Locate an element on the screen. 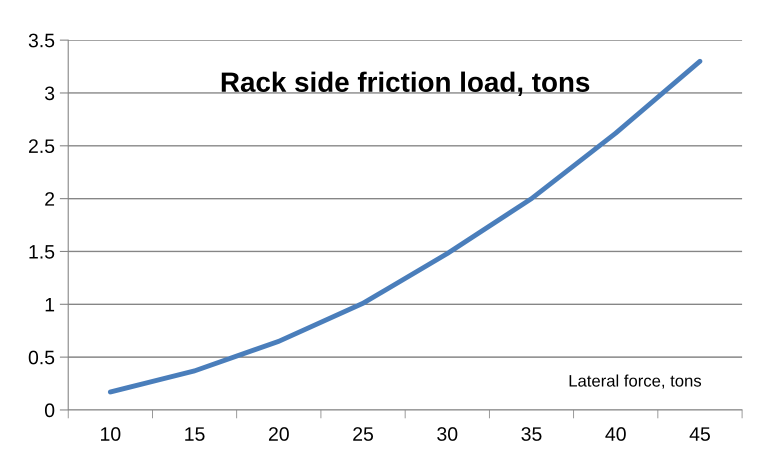 The image size is (758, 451). text: Rack side friction load, tons is located at coordinates (406, 84).